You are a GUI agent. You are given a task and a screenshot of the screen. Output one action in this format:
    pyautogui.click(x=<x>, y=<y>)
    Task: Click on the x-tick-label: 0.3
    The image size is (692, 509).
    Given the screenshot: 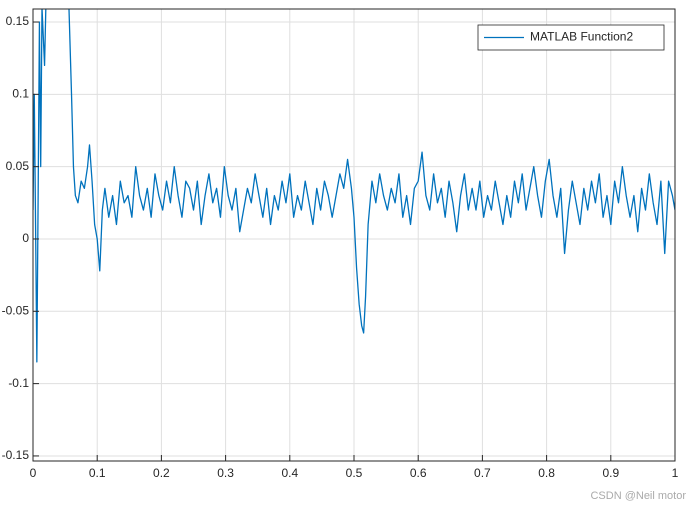 What is the action you would take?
    pyautogui.click(x=225, y=473)
    